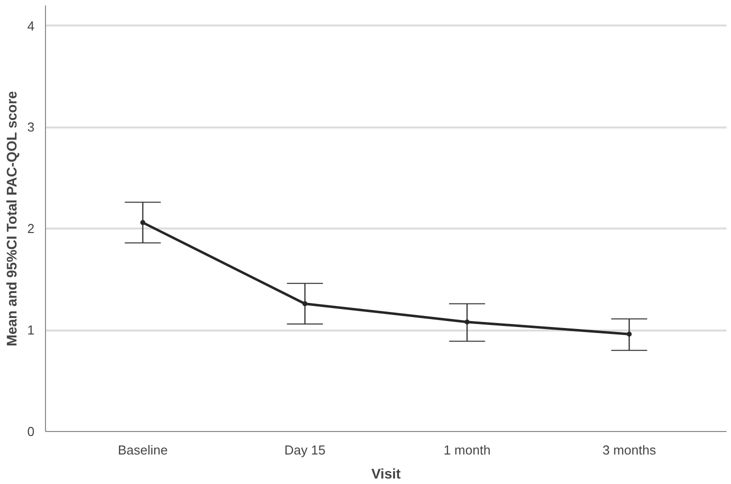 The height and width of the screenshot is (484, 731). I want to click on y-tick-label: 3, so click(31, 127).